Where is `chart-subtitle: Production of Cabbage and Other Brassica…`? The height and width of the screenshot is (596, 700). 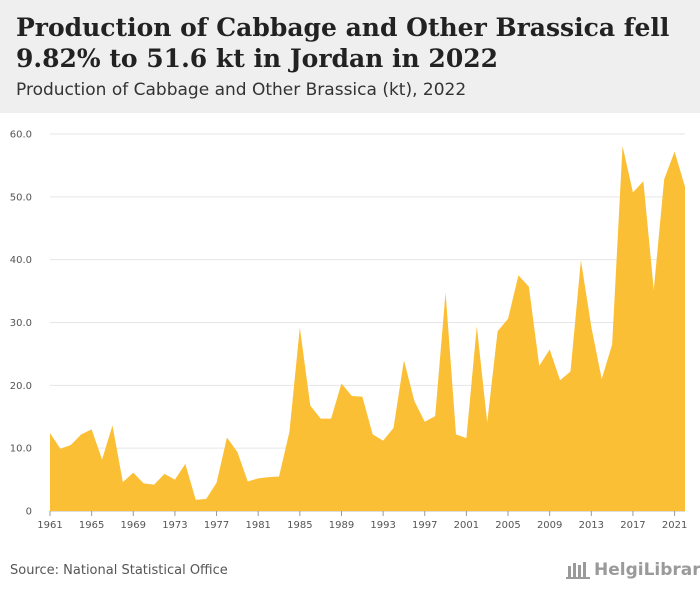 chart-subtitle: Production of Cabbage and Other Brassica… is located at coordinates (241, 90).